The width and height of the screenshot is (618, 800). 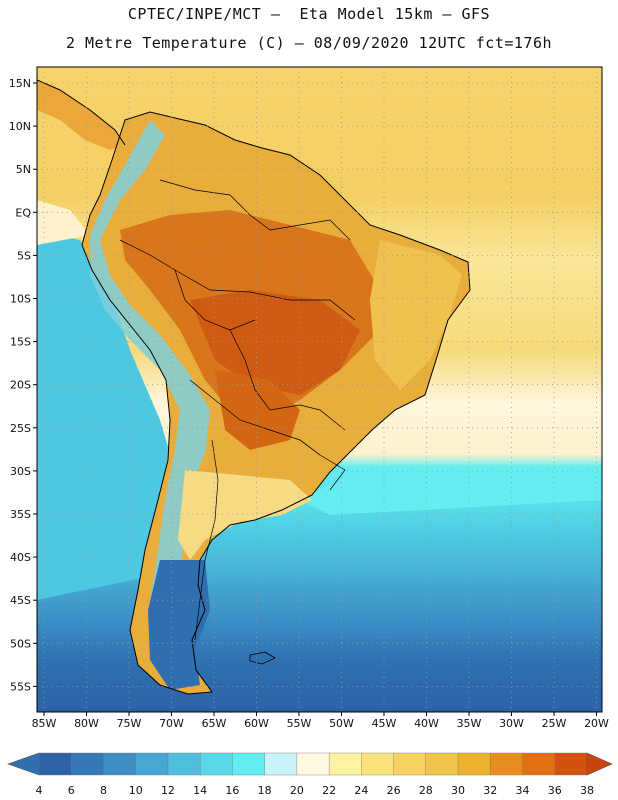 I want to click on colorbar-label: 12, so click(x=168, y=790).